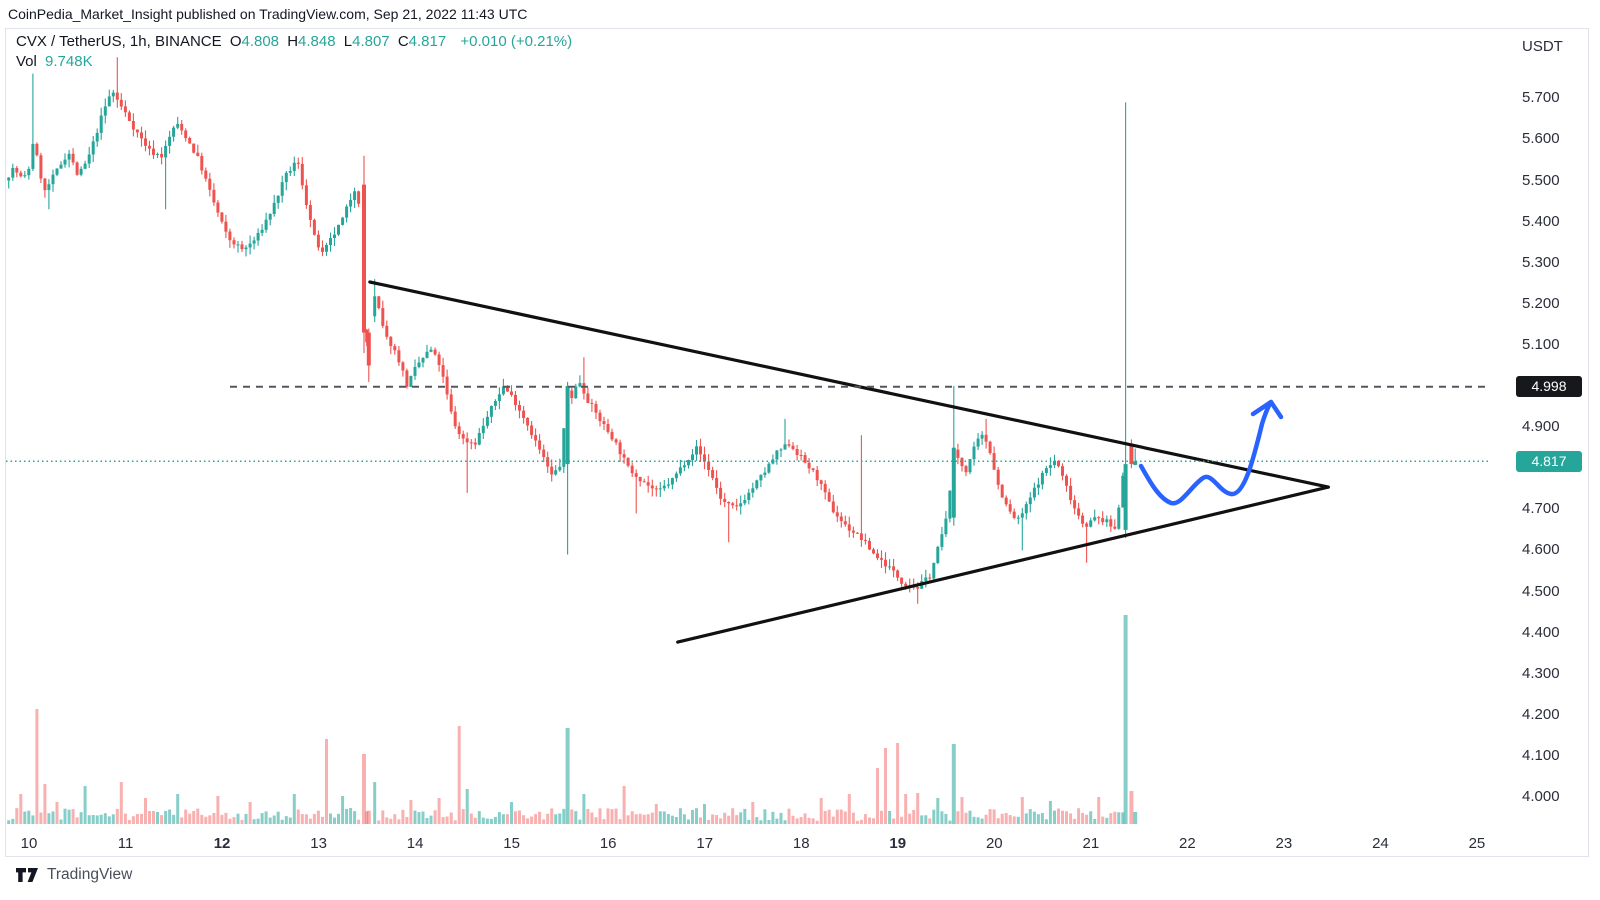 This screenshot has height=900, width=1600. What do you see at coordinates (994, 843) in the screenshot?
I see `time-axis-label: 20` at bounding box center [994, 843].